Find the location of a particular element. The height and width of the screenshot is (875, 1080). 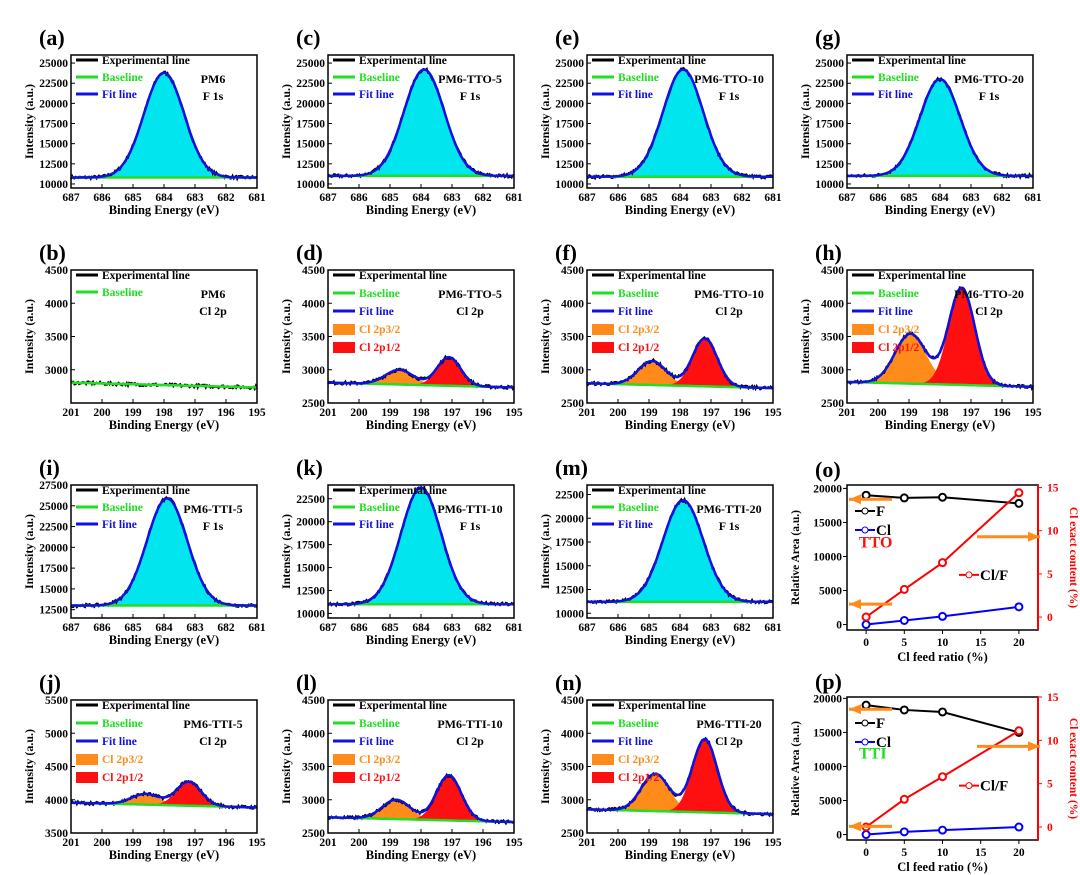

panel-label: (b) is located at coordinates (52, 252).